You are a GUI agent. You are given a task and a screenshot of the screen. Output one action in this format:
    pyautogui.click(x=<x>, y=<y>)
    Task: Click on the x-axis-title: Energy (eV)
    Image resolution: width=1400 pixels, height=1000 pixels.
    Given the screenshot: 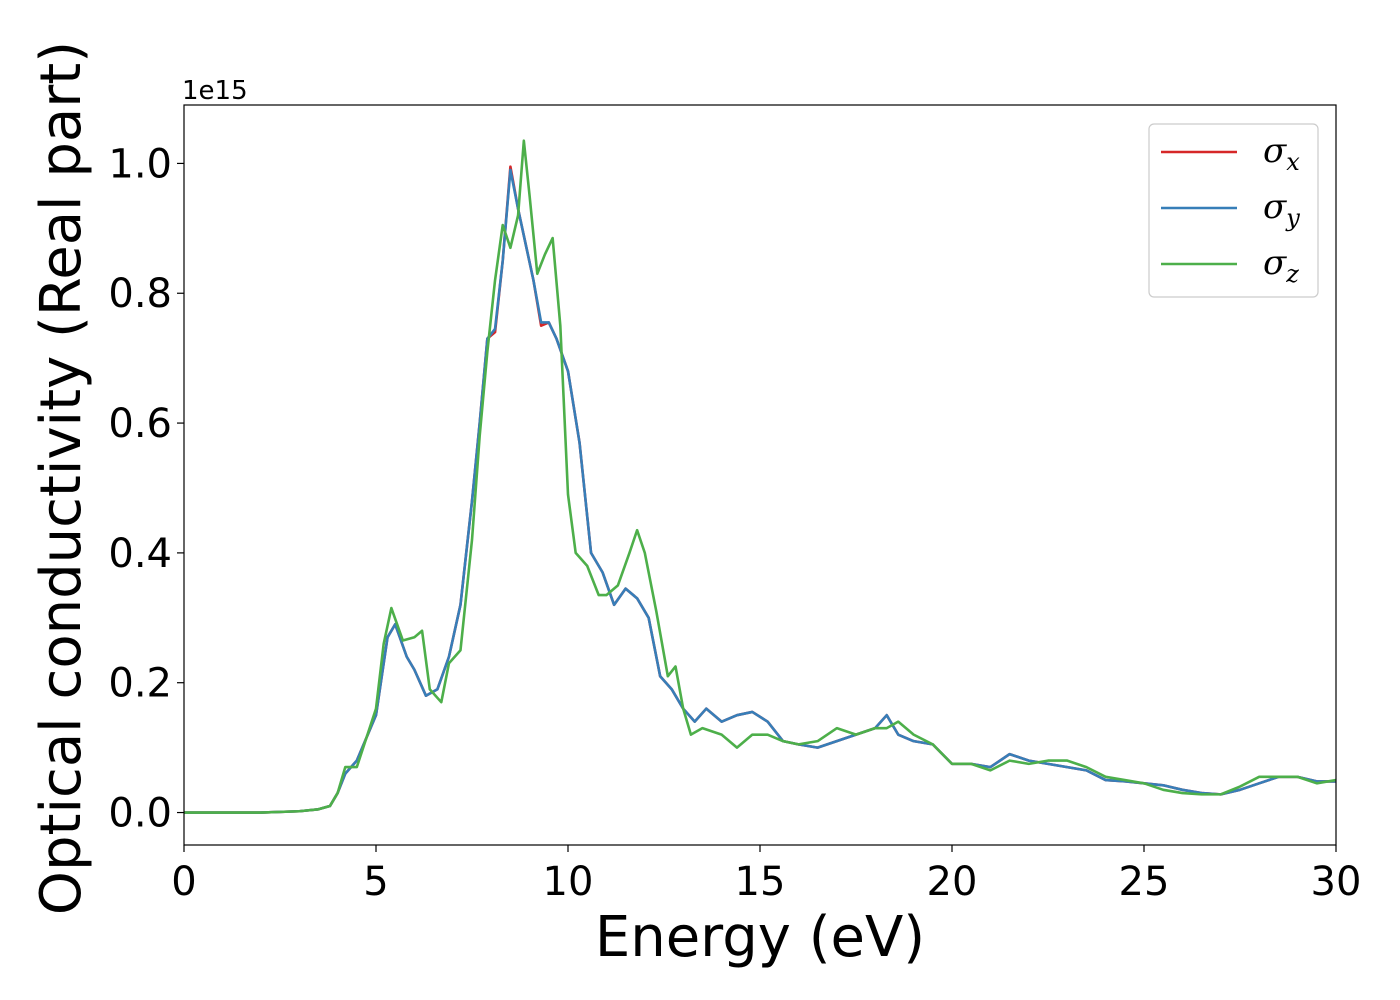 What is the action you would take?
    pyautogui.click(x=760, y=937)
    